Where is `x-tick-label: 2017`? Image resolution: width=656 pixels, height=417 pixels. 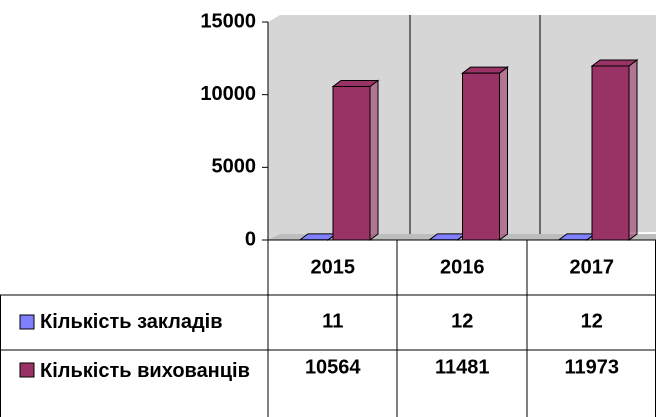 x-tick-label: 2017 is located at coordinates (592, 267).